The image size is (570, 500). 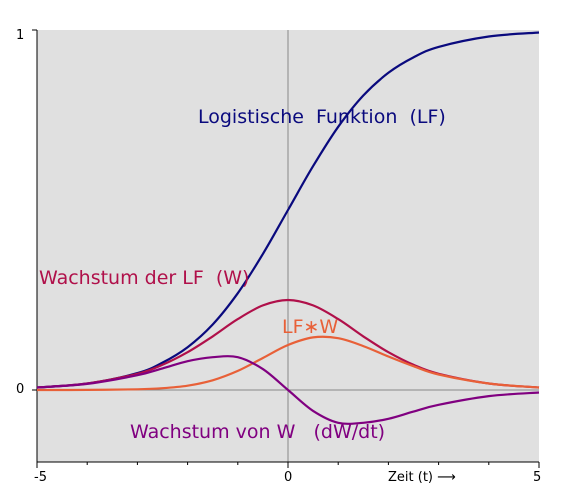 I want to click on series-label-growth-of-w: Wachstum von W (dW/dt), so click(x=257, y=432).